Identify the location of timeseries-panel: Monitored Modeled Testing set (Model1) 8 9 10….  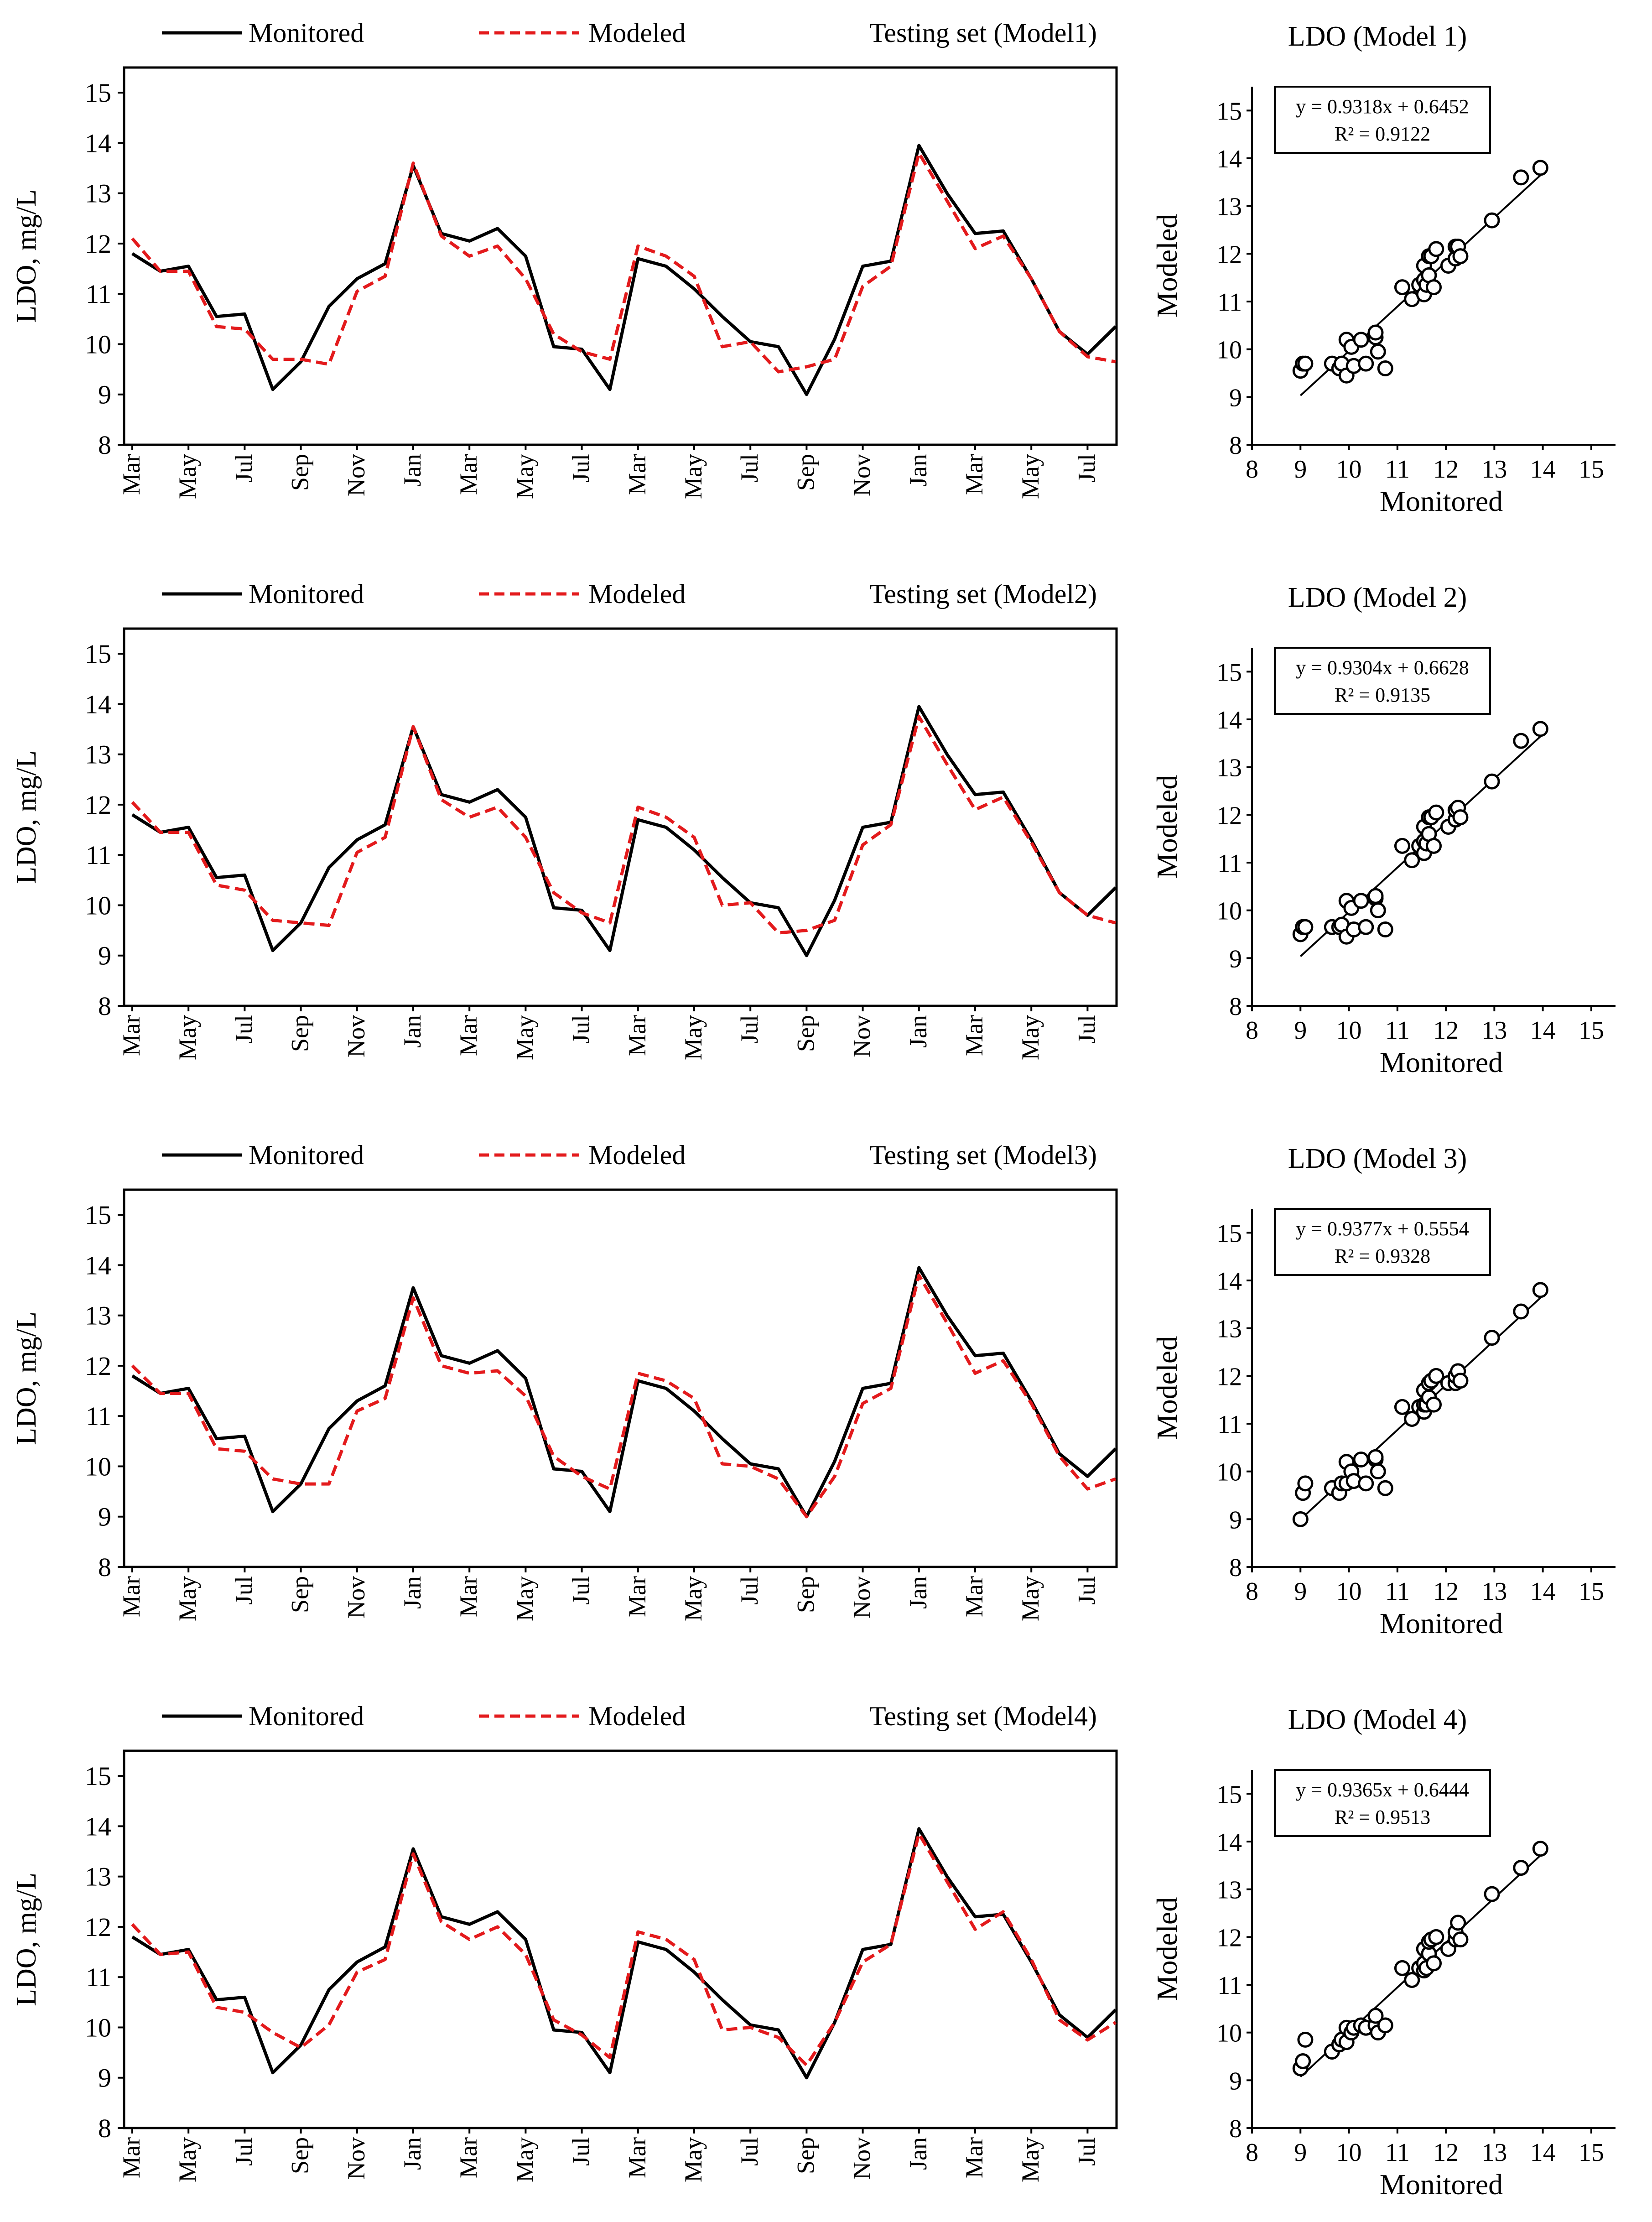
(564, 258).